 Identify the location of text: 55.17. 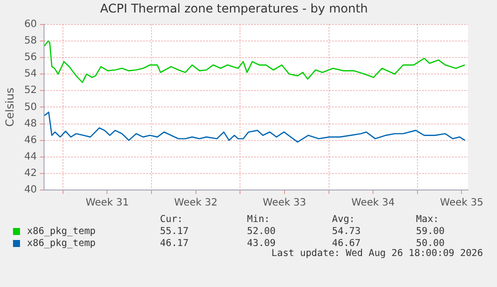
(174, 231).